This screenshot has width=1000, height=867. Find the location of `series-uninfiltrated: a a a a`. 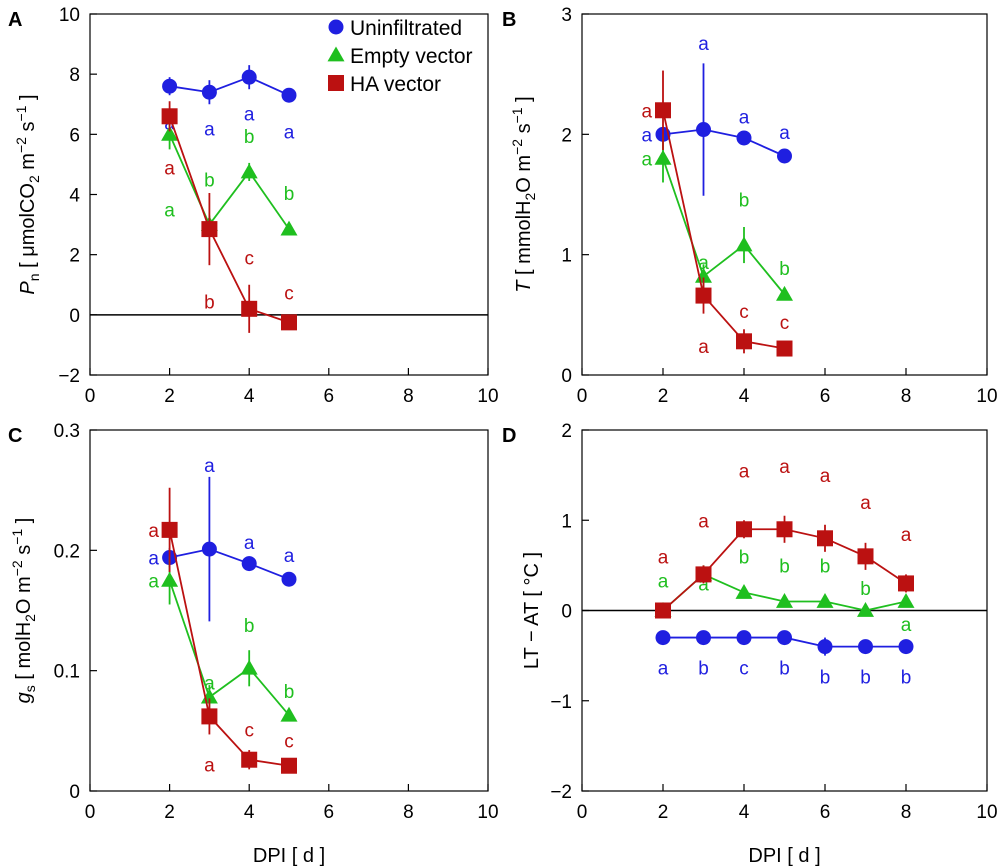

series-uninfiltrated: a a a a is located at coordinates (717, 115).